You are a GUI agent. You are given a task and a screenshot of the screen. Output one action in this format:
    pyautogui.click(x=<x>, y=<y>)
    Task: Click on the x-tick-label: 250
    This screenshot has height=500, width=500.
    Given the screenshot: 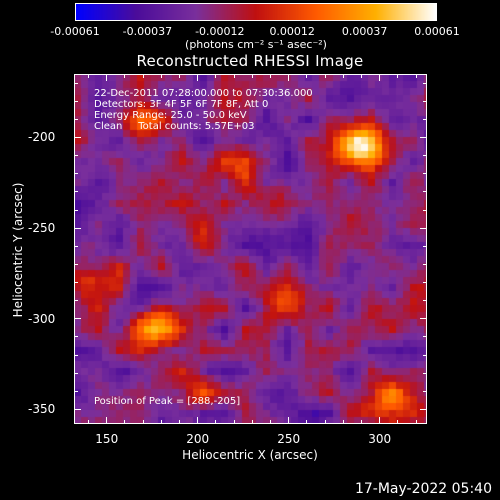 What is the action you would take?
    pyautogui.click(x=289, y=439)
    